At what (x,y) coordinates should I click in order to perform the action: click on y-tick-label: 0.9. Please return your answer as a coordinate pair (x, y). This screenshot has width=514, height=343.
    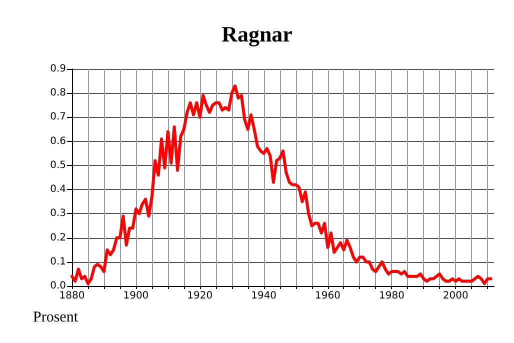
    Looking at the image, I should click on (58, 69).